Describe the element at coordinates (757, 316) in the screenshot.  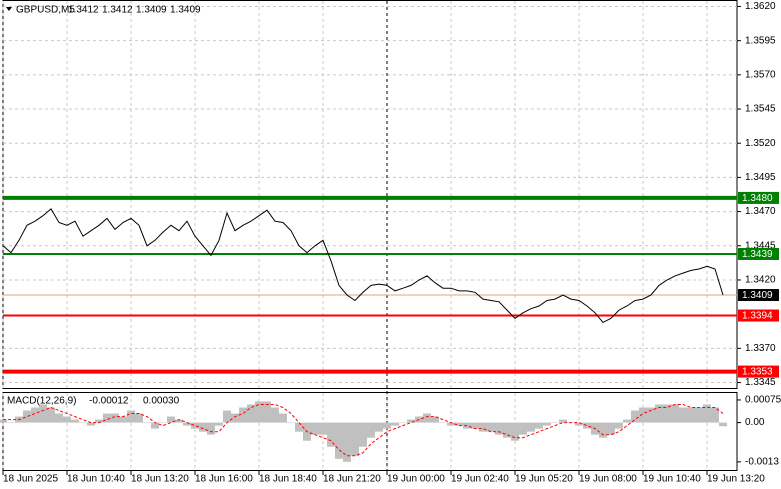
I see `level-label: 1.3394` at that location.